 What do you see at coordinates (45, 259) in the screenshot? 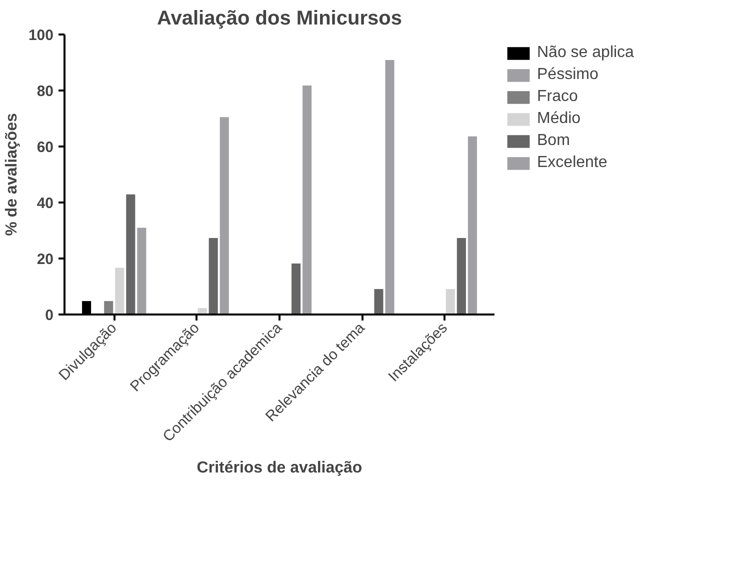
I see `y-tick-label: 20` at bounding box center [45, 259].